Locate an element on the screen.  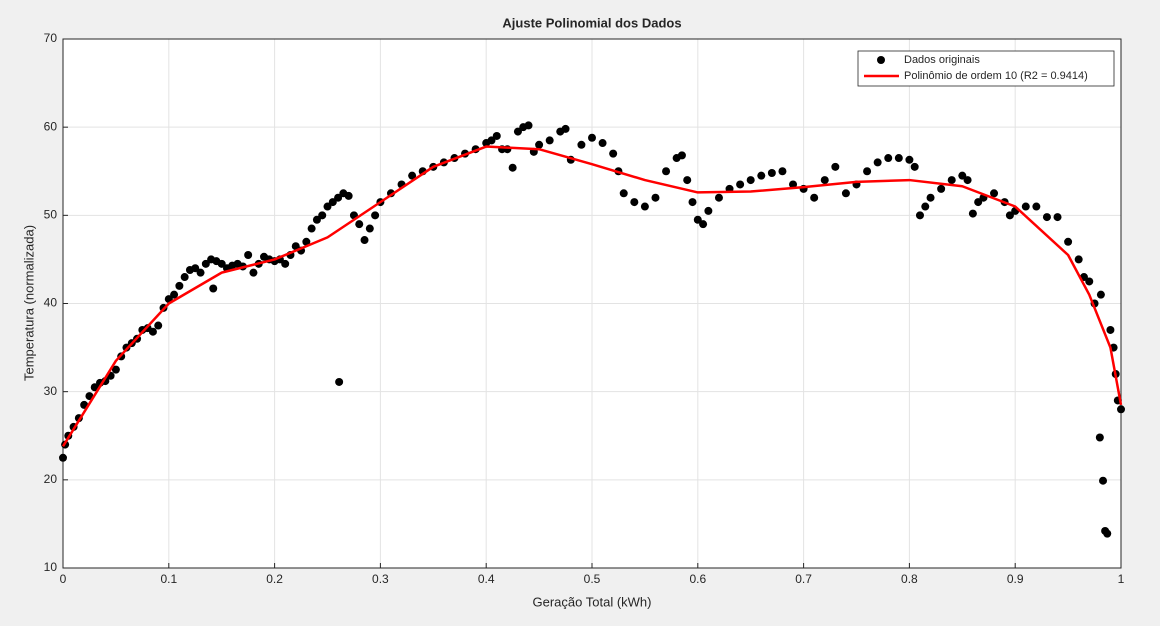
y-tick-label: 70 is located at coordinates (51, 38).